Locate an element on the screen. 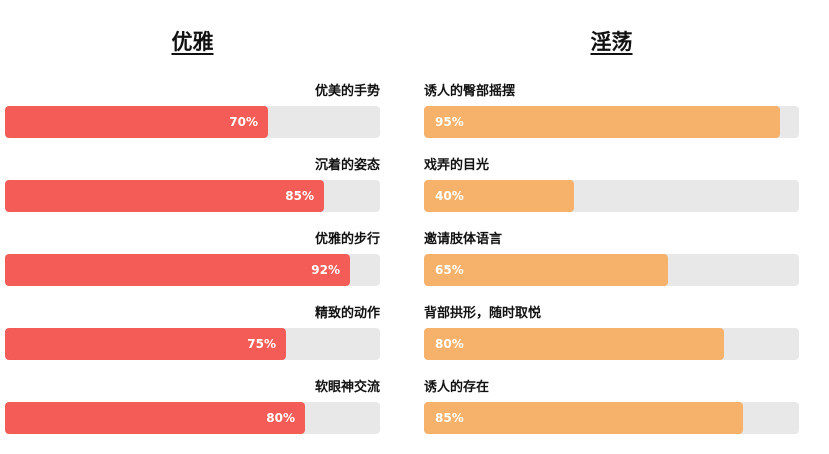 Image resolution: width=829 pixels, height=454 pixels. lewdness-bar-row: 背部拱形，随时取悦 80% is located at coordinates (611, 335).